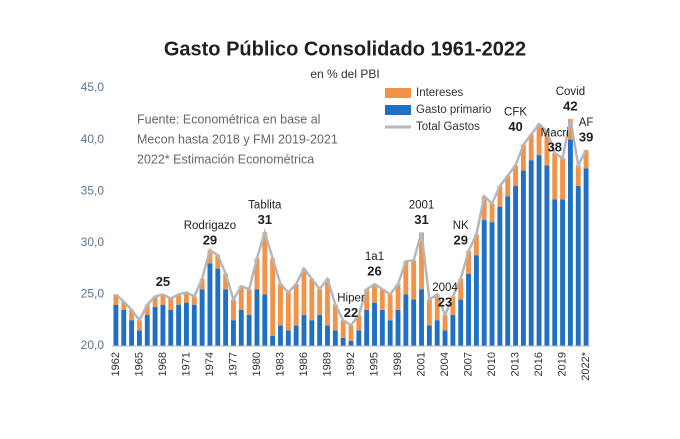  I want to click on annotation-value: 29, so click(210, 240).